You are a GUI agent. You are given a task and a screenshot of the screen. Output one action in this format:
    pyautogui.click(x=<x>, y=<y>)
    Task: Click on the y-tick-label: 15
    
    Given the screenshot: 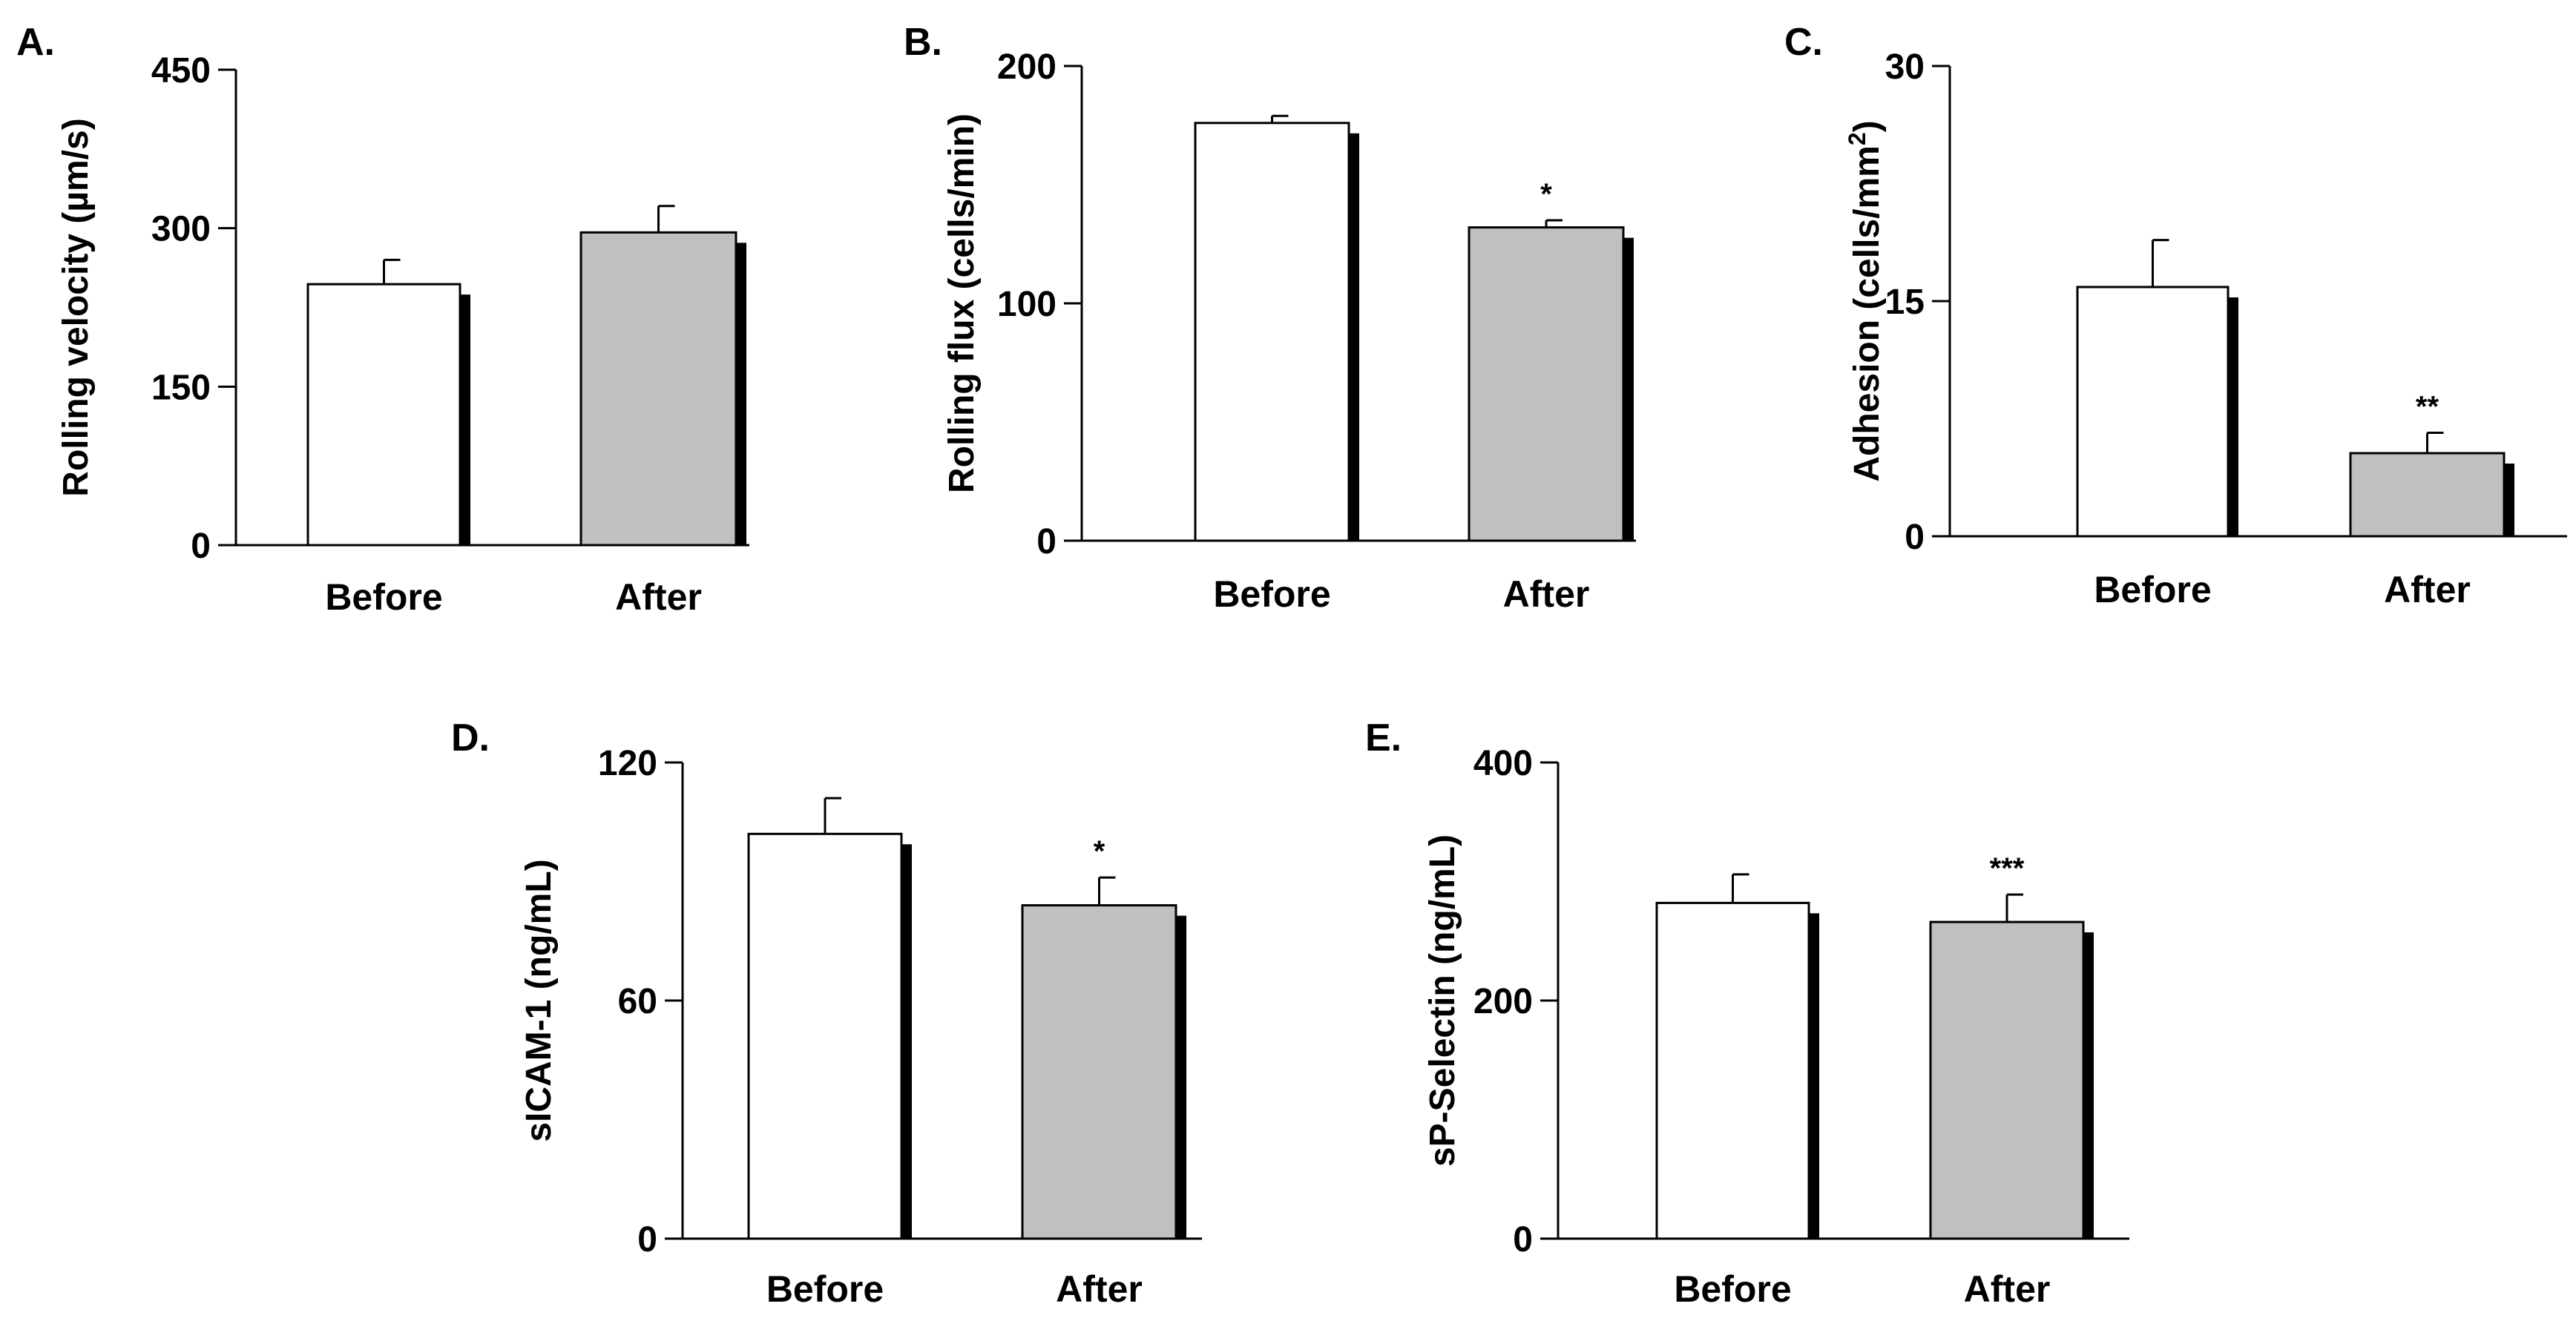 What is the action you would take?
    pyautogui.click(x=1905, y=302)
    